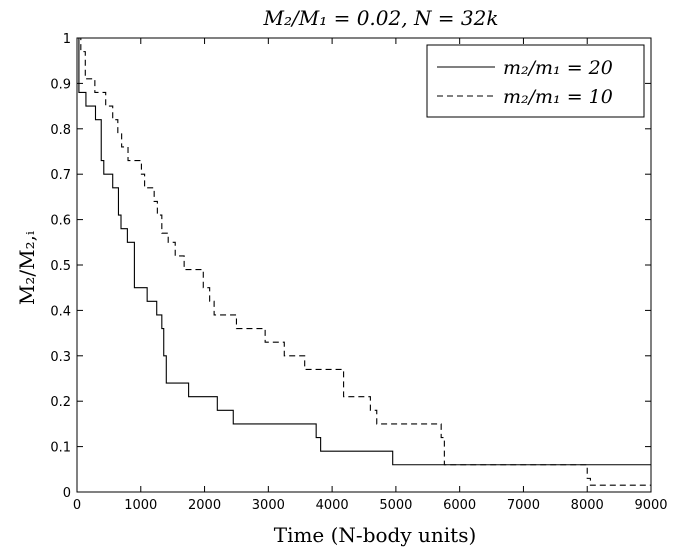  I want to click on x-tick-label: 2000, so click(204, 505).